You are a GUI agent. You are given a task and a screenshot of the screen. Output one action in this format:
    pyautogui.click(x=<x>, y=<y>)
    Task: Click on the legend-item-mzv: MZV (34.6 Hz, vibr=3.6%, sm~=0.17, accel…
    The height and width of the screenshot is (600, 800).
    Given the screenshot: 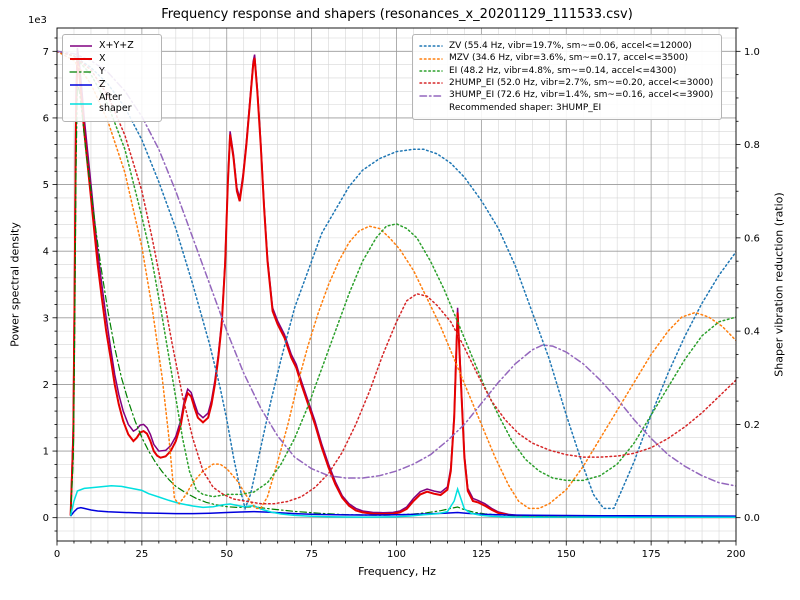 What is the action you would take?
    pyautogui.click(x=566, y=58)
    